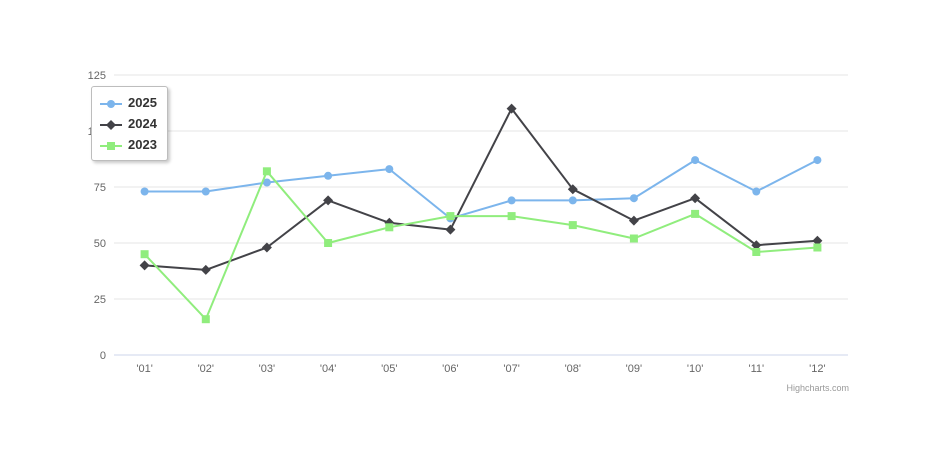  I want to click on x-axis-label: '06', so click(450, 369).